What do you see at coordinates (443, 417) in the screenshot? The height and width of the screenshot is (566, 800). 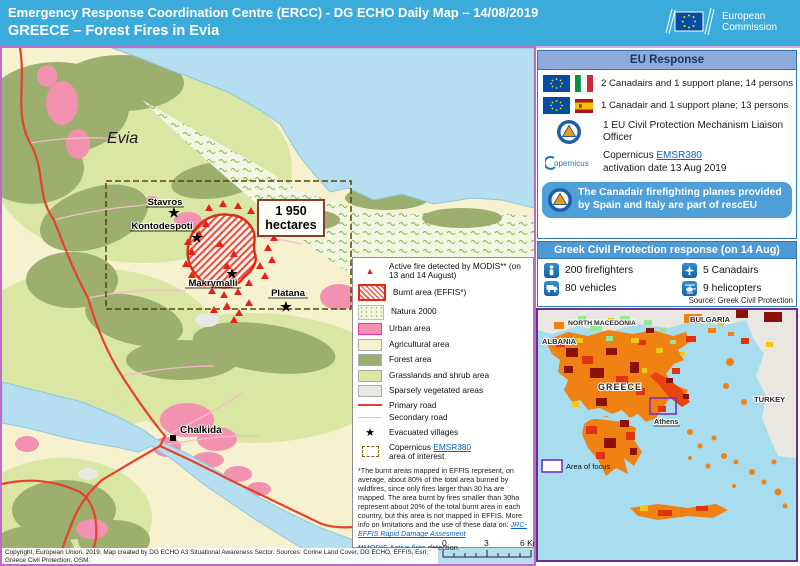 I see `legend-item-secondary-road: Secondary road` at bounding box center [443, 417].